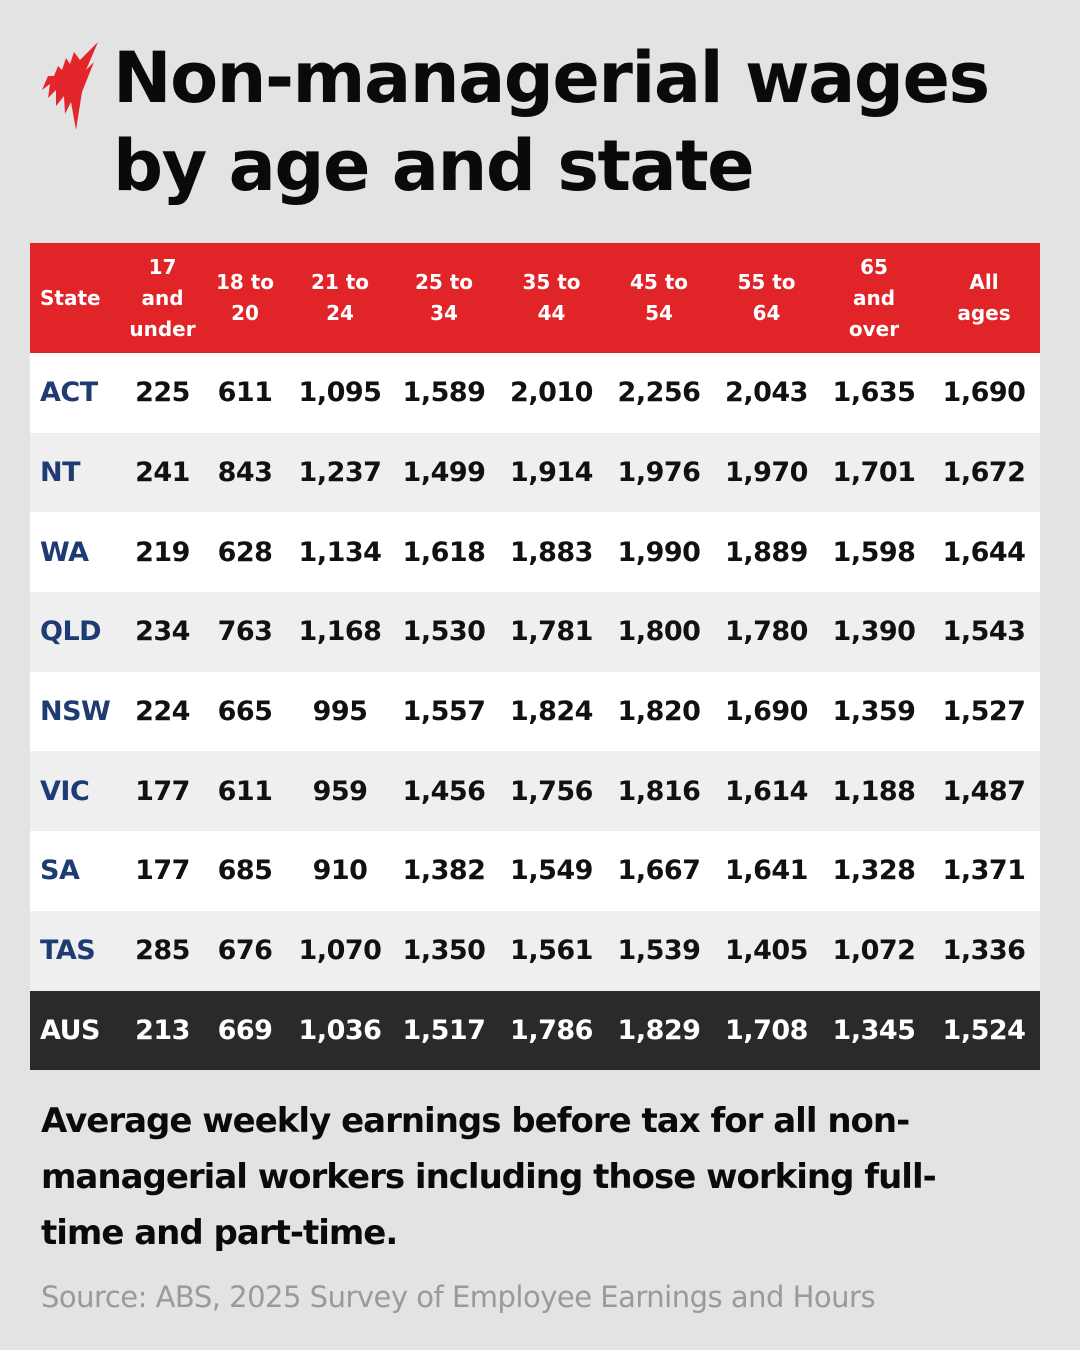  What do you see at coordinates (340, 393) in the screenshot?
I see `wage-cell: 1,095` at bounding box center [340, 393].